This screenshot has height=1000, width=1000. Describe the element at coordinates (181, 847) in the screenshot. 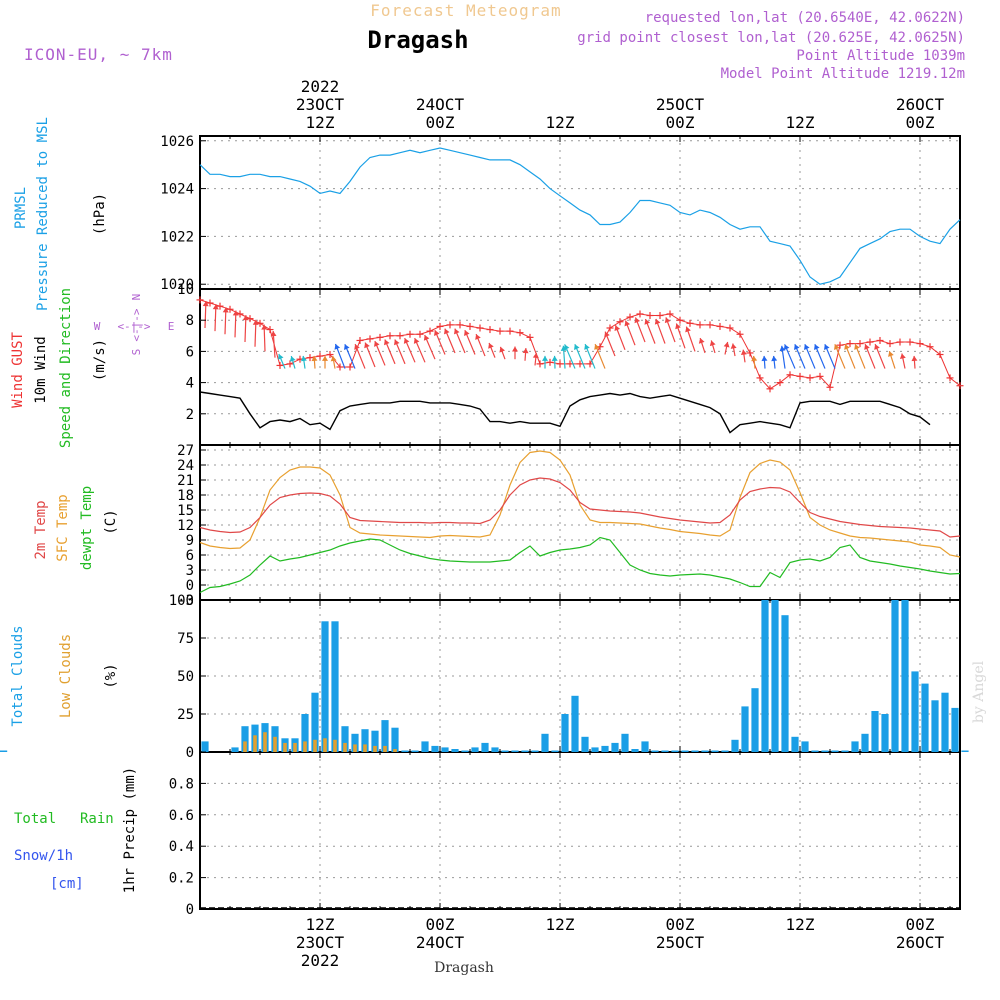

I see `y-tick-label: 0.4` at that location.